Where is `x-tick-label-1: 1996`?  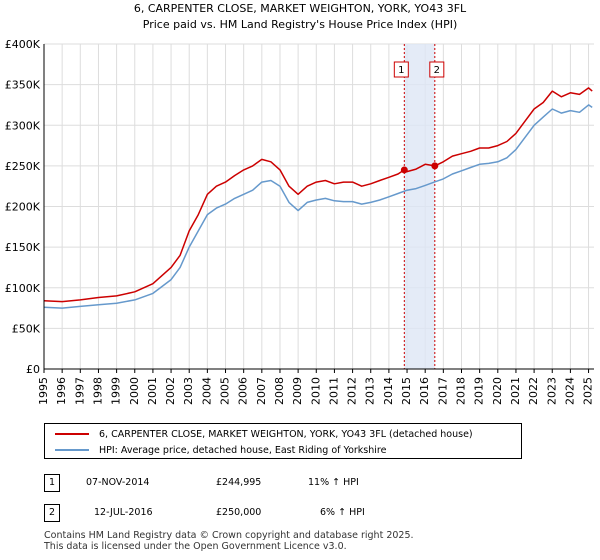
x-tick-label-1: 1996 is located at coordinates (61, 391).